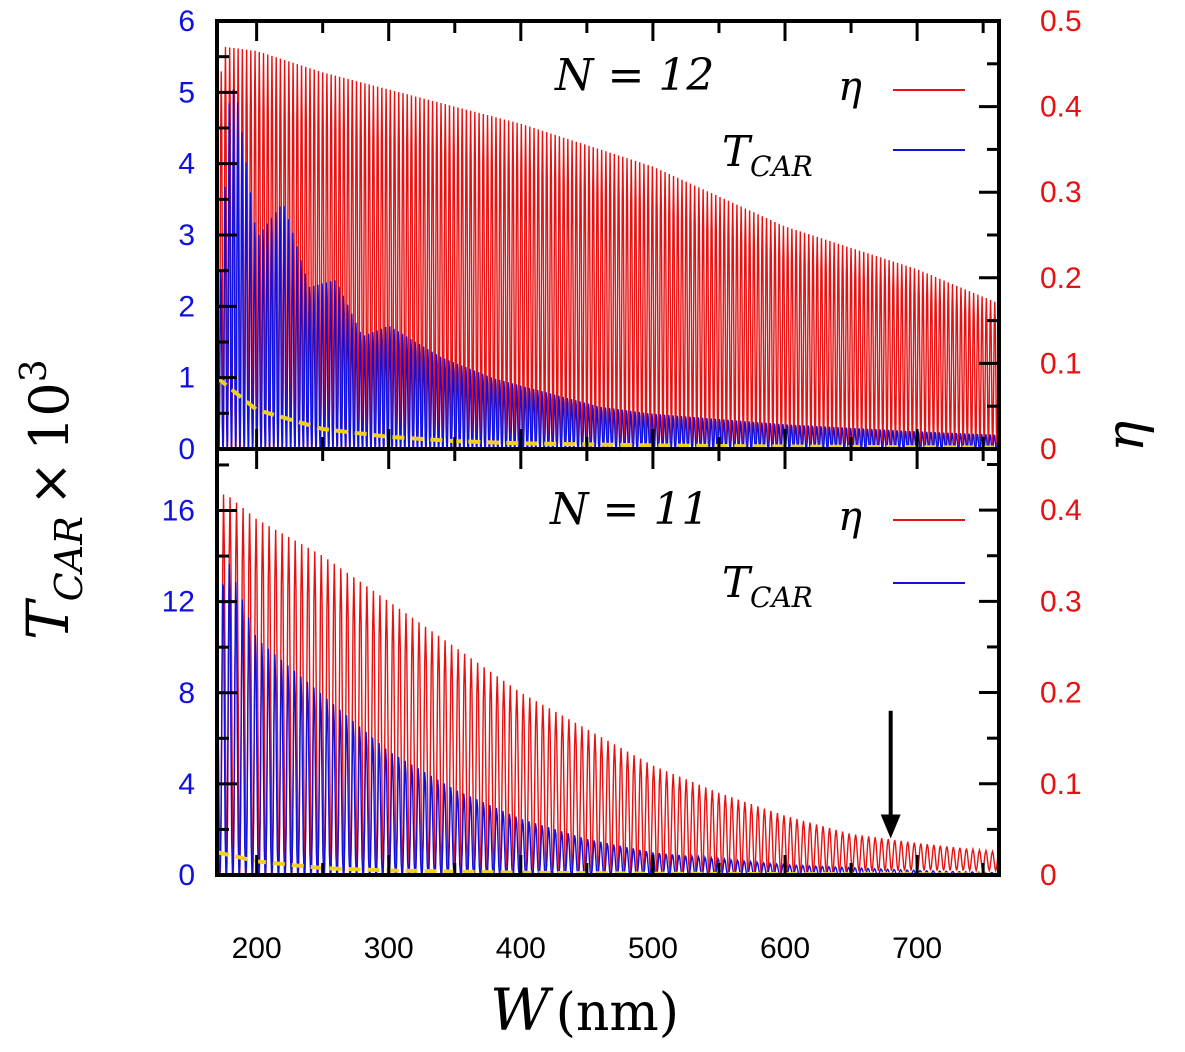 This screenshot has width=1185, height=1052. Describe the element at coordinates (584, 1010) in the screenshot. I see `x-axis-label: W (nm)` at that location.